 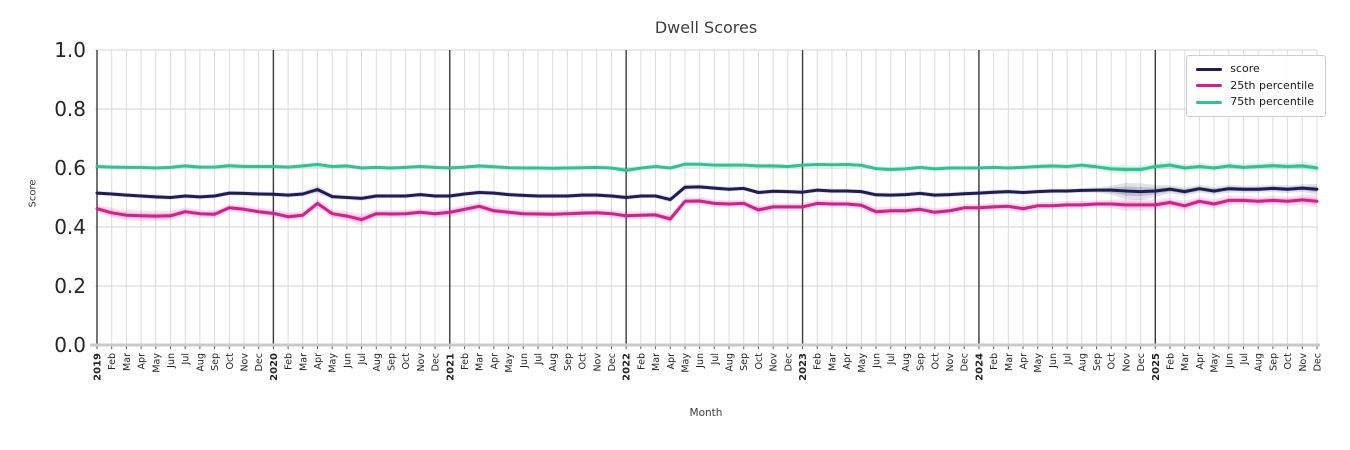 What do you see at coordinates (706, 27) in the screenshot?
I see `chart-title: Dwell Scores` at bounding box center [706, 27].